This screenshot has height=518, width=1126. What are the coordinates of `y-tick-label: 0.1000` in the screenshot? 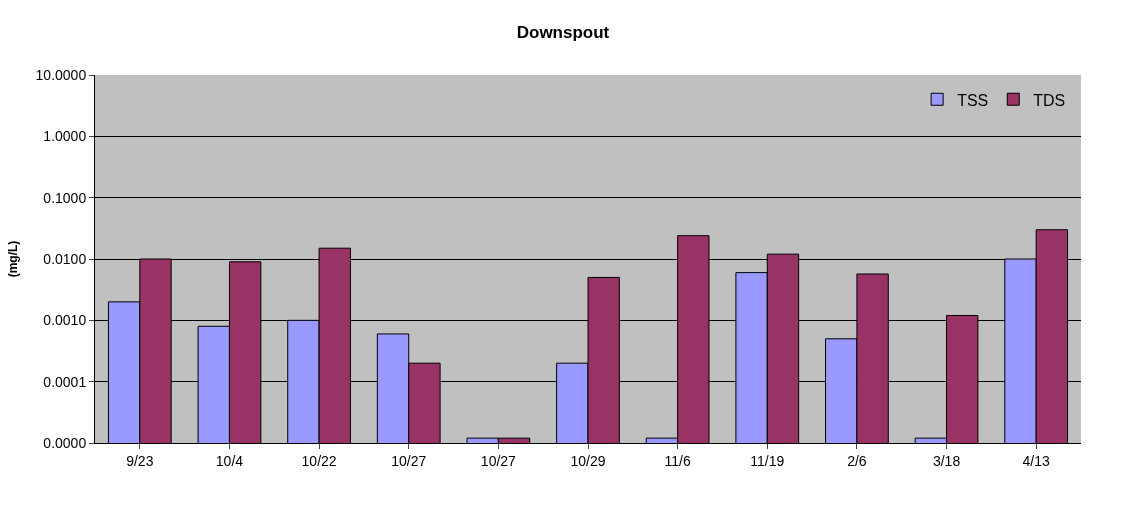 It's located at (65, 197).